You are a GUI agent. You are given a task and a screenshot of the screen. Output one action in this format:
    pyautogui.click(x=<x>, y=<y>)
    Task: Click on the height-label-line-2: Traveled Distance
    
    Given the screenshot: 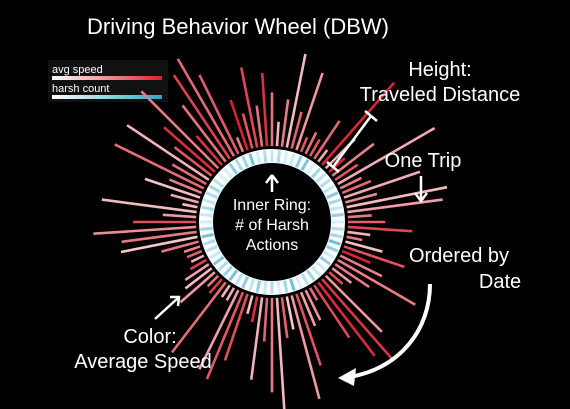 What is the action you would take?
    pyautogui.click(x=440, y=95)
    